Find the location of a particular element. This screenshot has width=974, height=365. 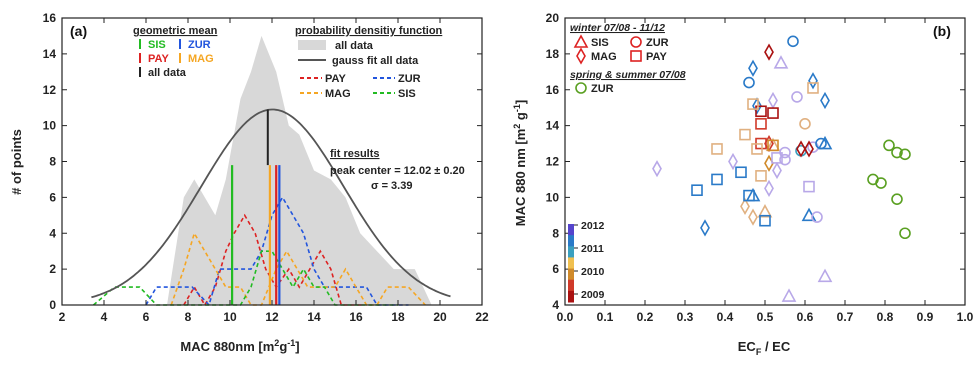

x-tick-label-b: 0.8 is located at coordinates (885, 317).